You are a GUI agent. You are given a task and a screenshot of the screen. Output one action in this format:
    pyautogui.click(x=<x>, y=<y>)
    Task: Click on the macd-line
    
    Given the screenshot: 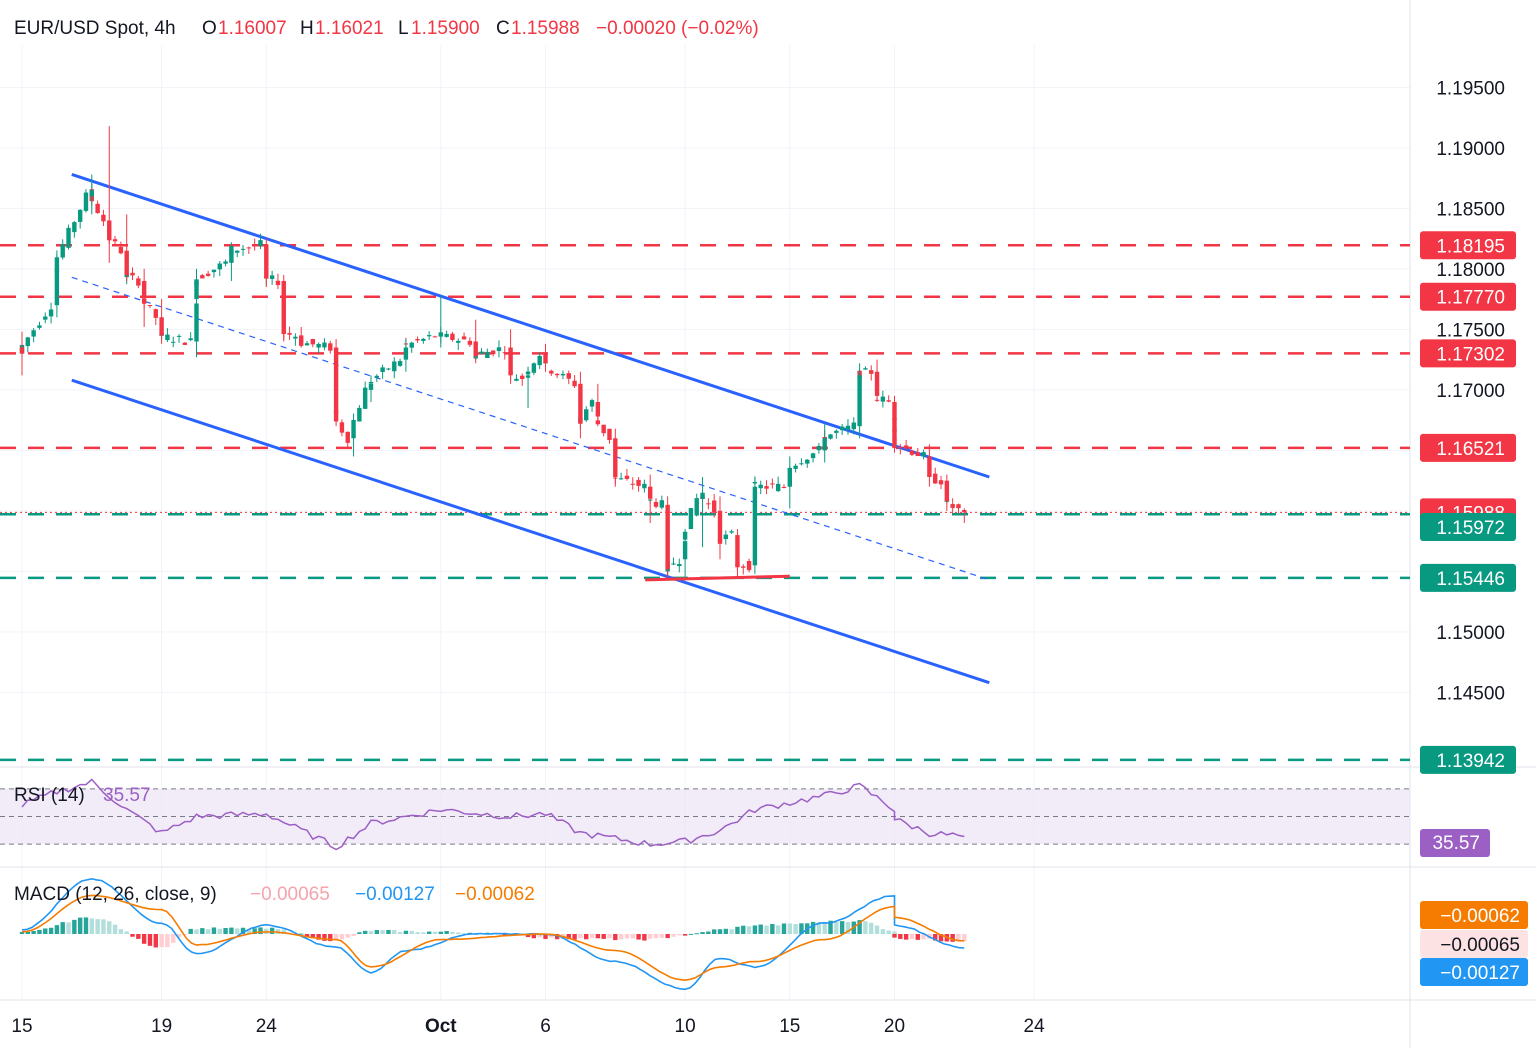 What is the action you would take?
    pyautogui.click(x=493, y=934)
    